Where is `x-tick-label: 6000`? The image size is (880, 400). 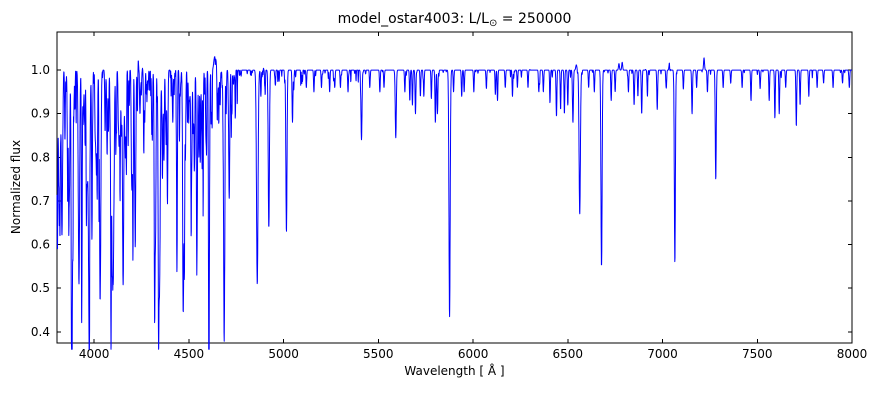
x-tick-label: 6000 is located at coordinates (473, 354).